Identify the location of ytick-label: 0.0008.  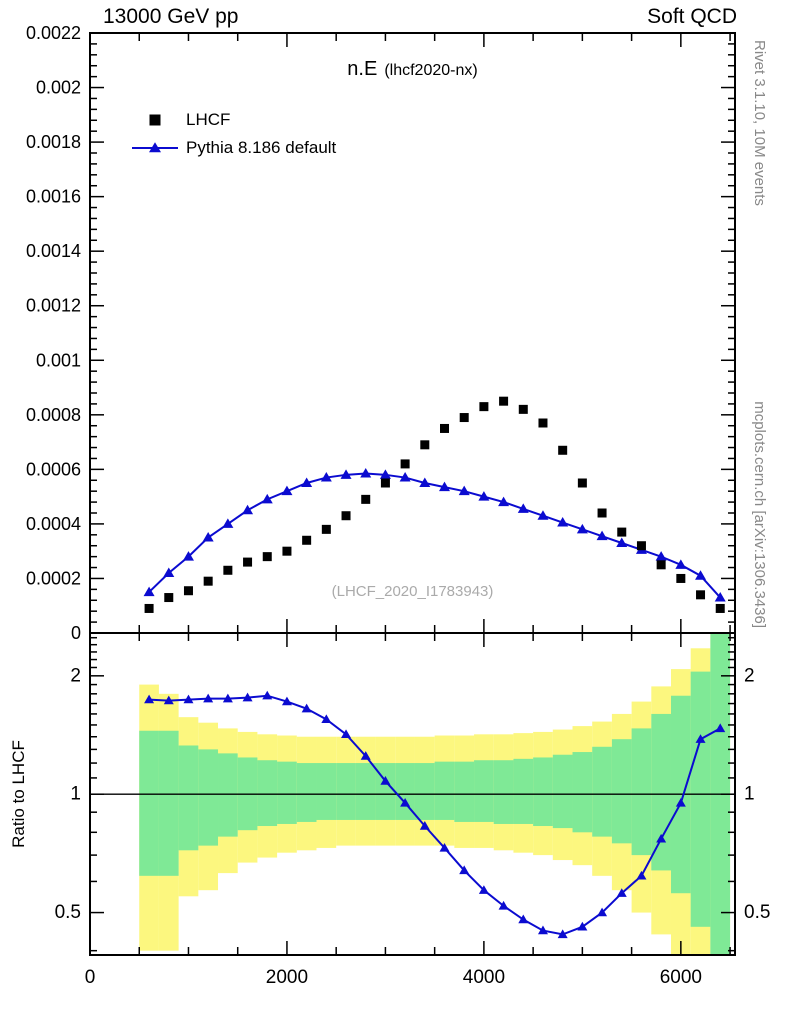
(53, 415).